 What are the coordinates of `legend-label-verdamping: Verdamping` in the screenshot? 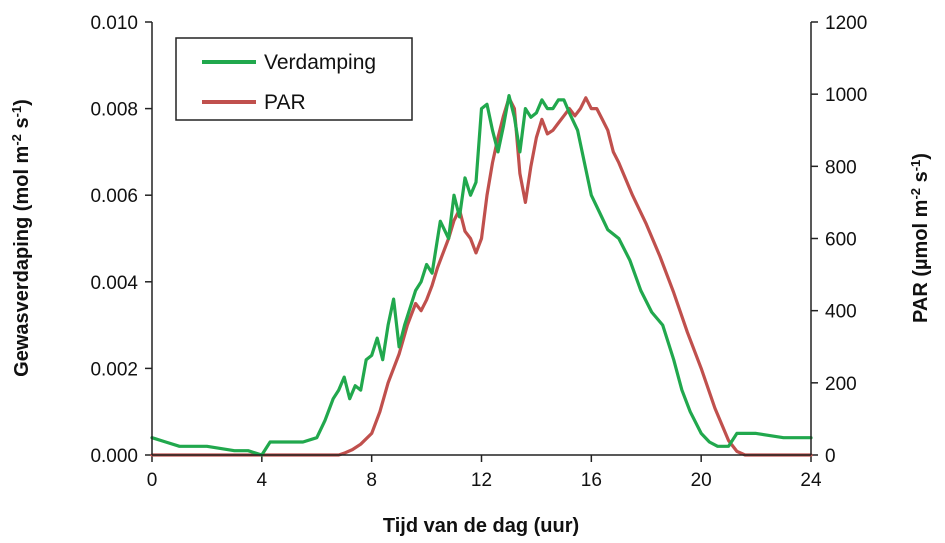 It's located at (320, 62).